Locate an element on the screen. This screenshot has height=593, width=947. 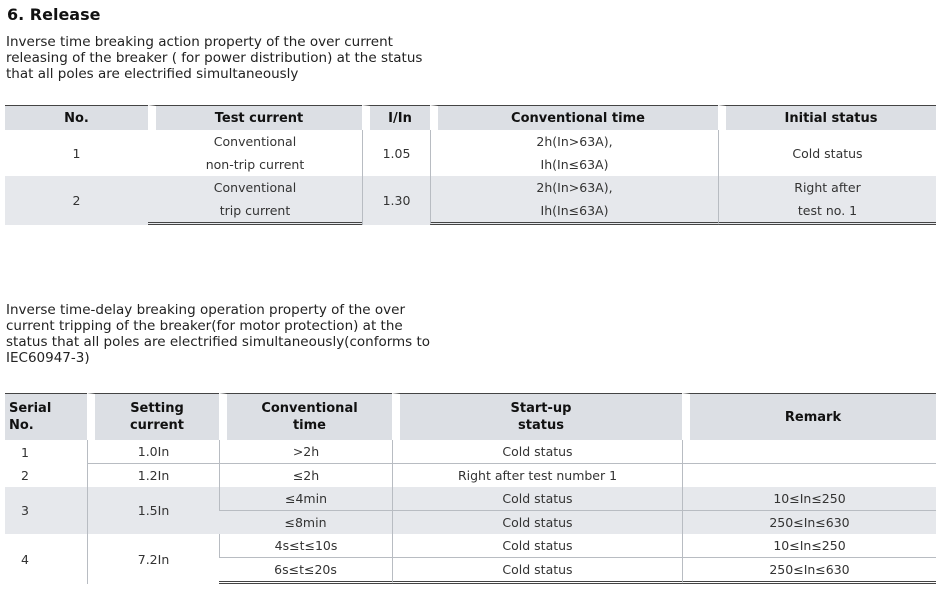
header-ratio: I/In is located at coordinates (396, 117).